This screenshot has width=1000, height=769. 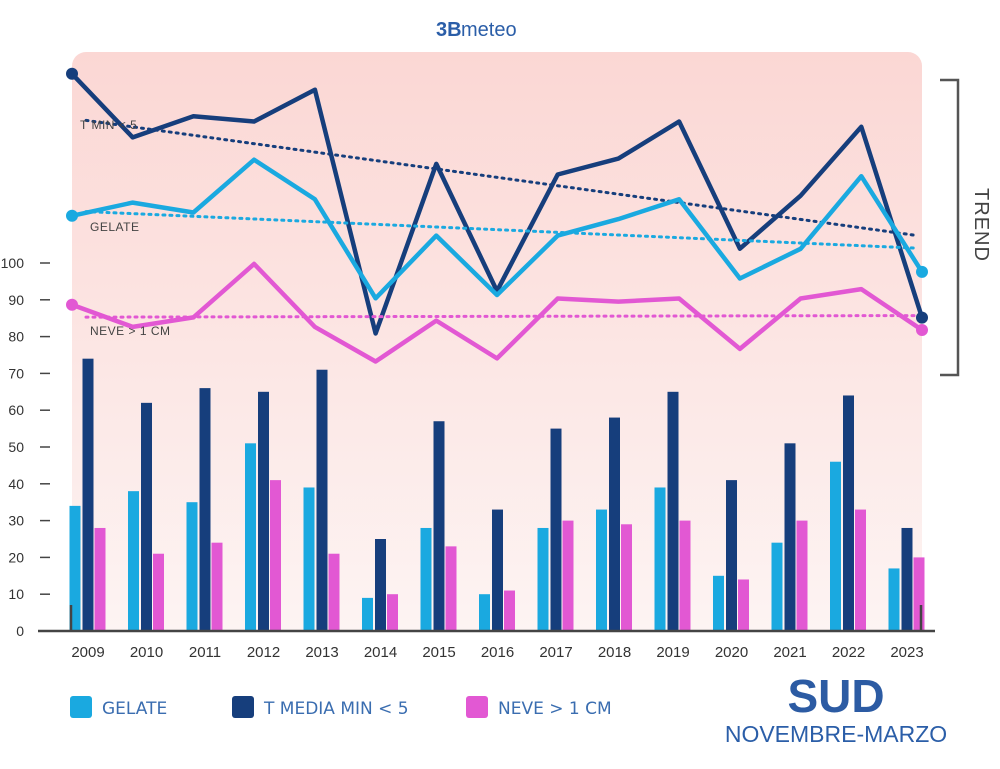 I want to click on title-region: SUD, so click(x=835, y=696).